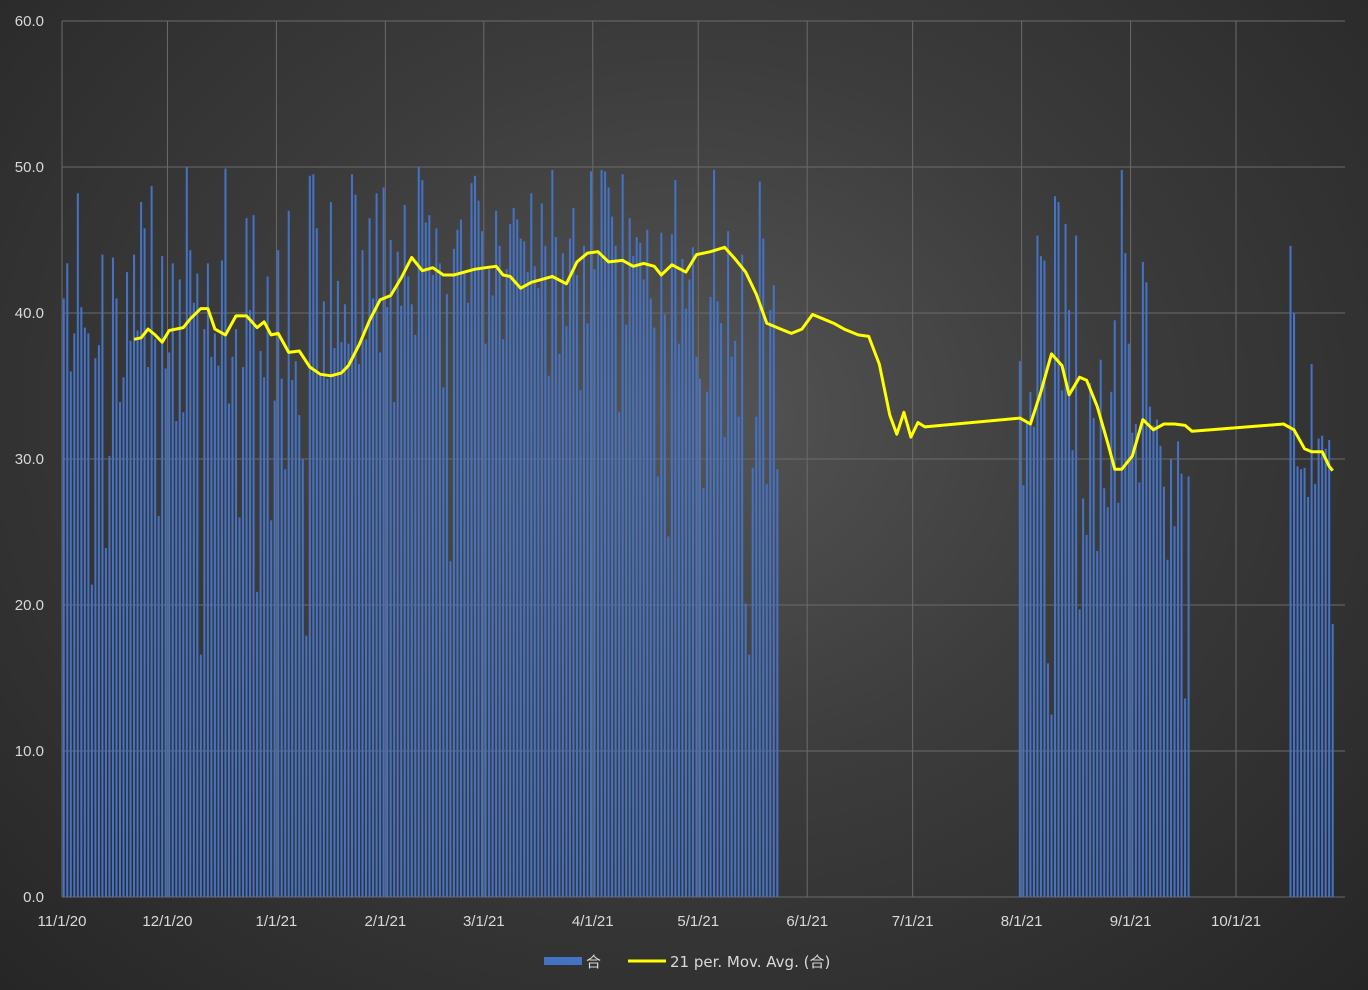  I want to click on legend: 合 21 per. Mov. Avg. (合), so click(687, 962).